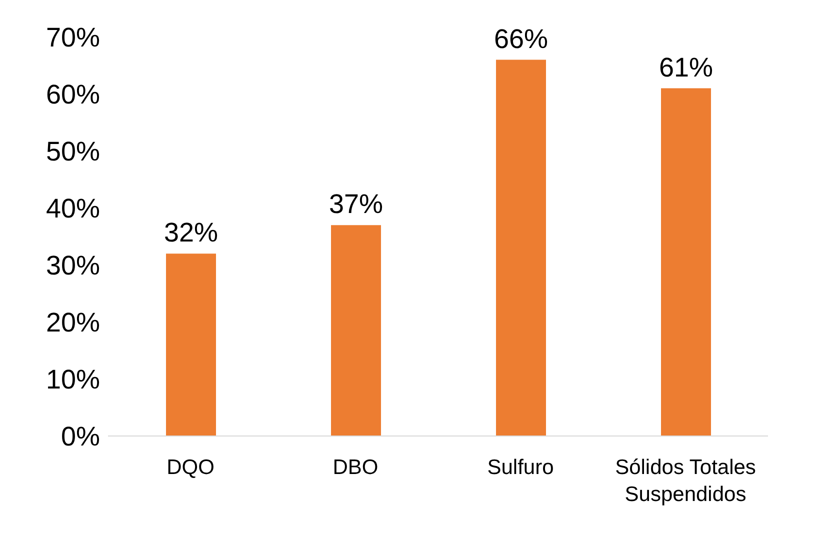  I want to click on y-tick-label: 0%, so click(80, 437).